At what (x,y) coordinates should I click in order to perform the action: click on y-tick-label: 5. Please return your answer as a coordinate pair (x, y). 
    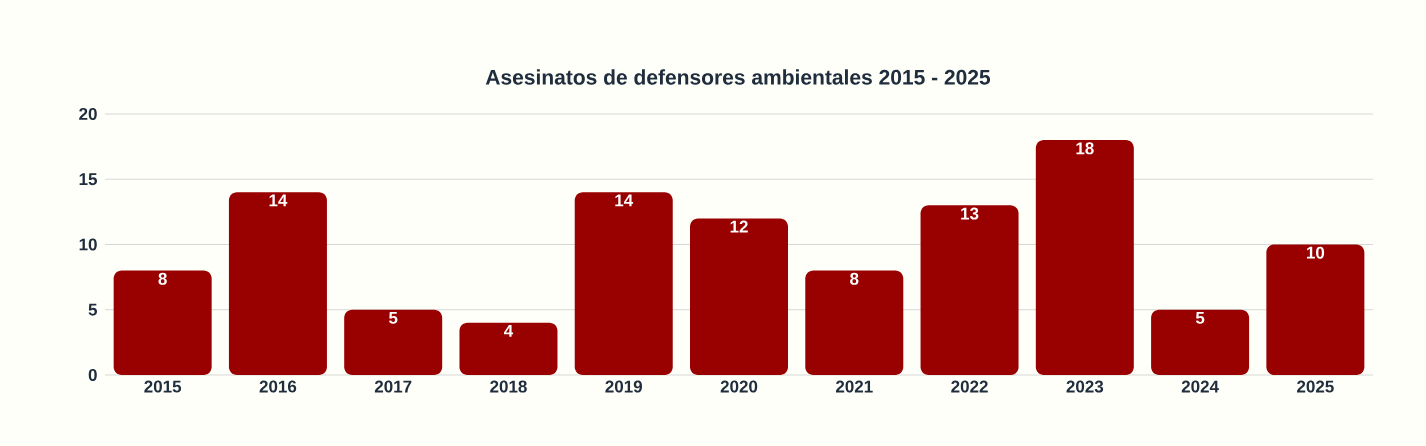
    Looking at the image, I should click on (93, 309).